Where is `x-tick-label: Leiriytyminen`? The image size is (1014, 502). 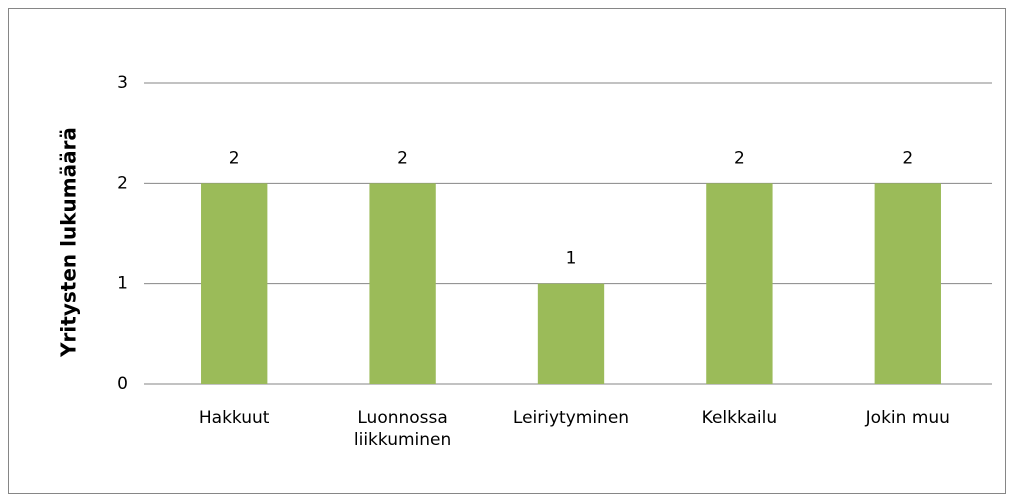 x-tick-label: Leiriytyminen is located at coordinates (571, 418).